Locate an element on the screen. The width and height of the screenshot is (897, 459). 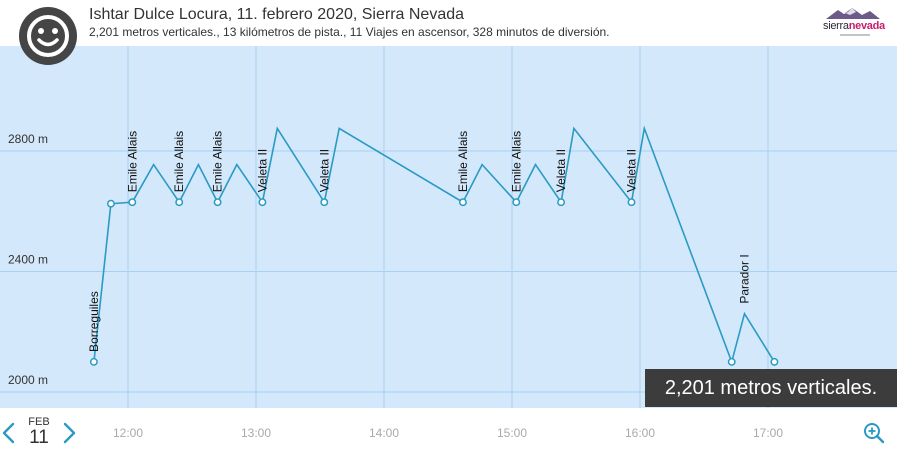
smiley-icon is located at coordinates (48, 36).